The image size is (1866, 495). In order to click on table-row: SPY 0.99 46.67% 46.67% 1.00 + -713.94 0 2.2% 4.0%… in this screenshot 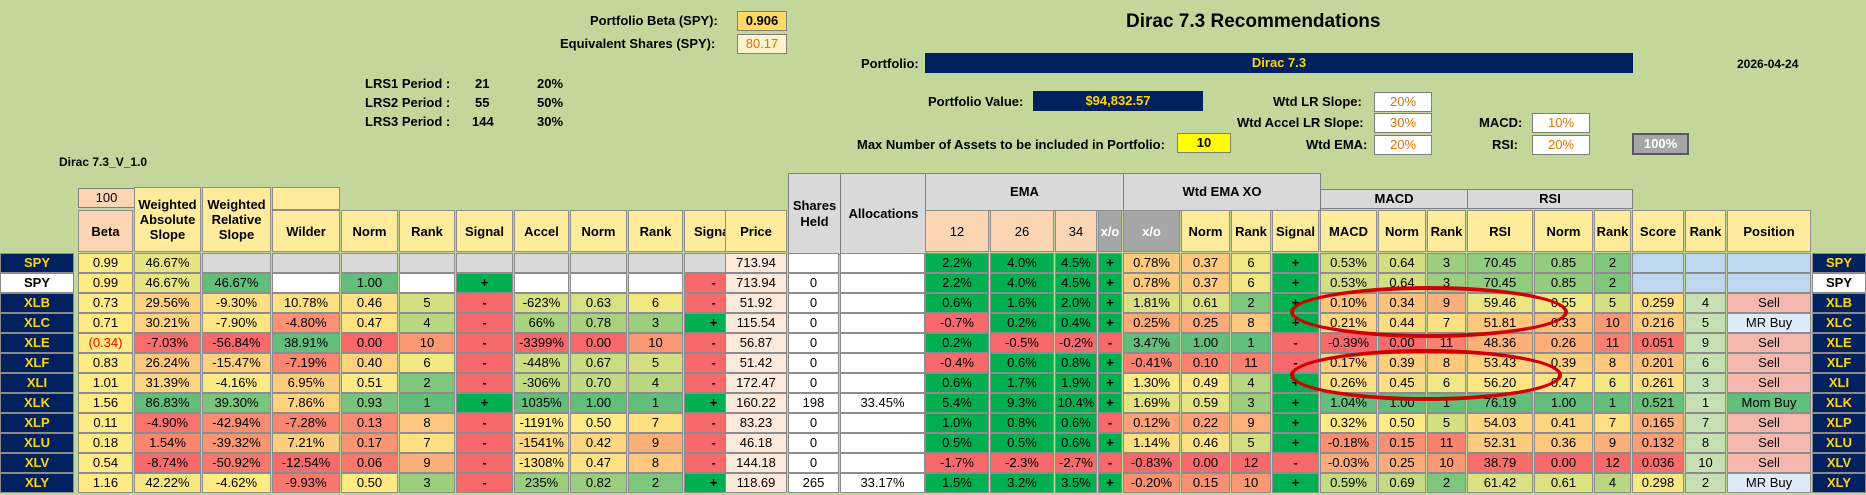, I will do `click(933, 283)`.